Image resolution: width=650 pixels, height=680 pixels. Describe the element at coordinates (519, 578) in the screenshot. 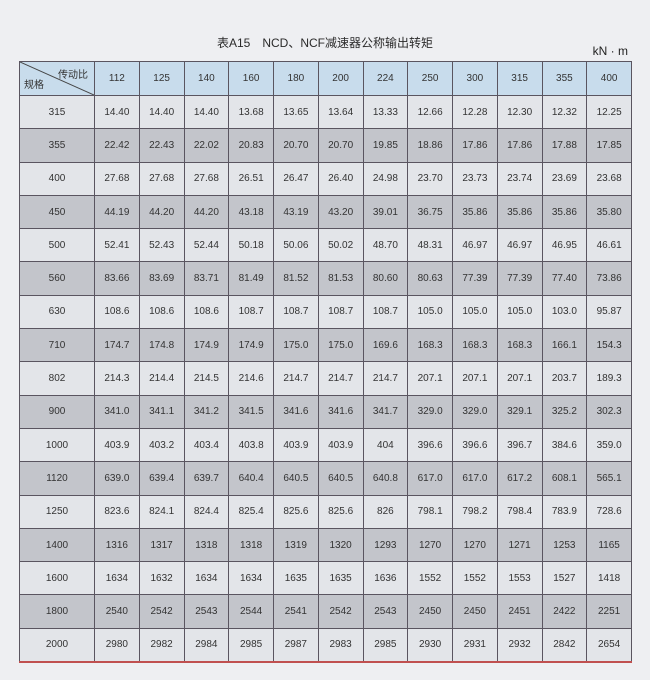

I see `torque-cell: 1553` at that location.